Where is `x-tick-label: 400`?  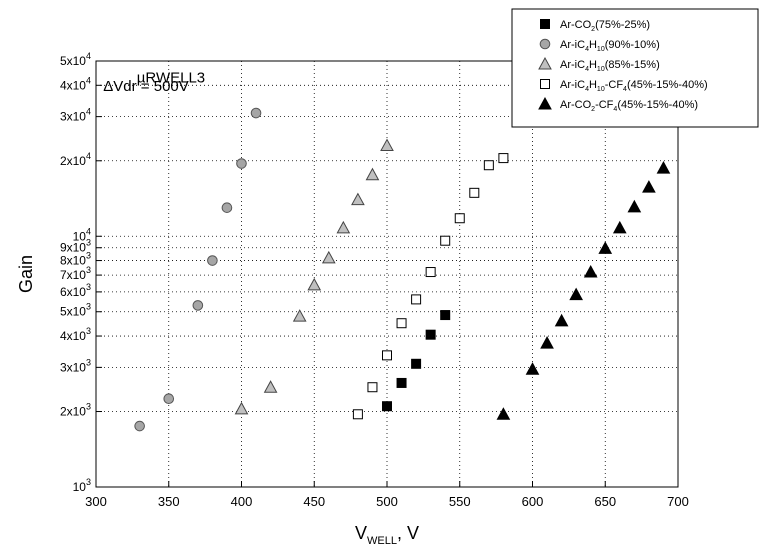
x-tick-label: 400 is located at coordinates (242, 501).